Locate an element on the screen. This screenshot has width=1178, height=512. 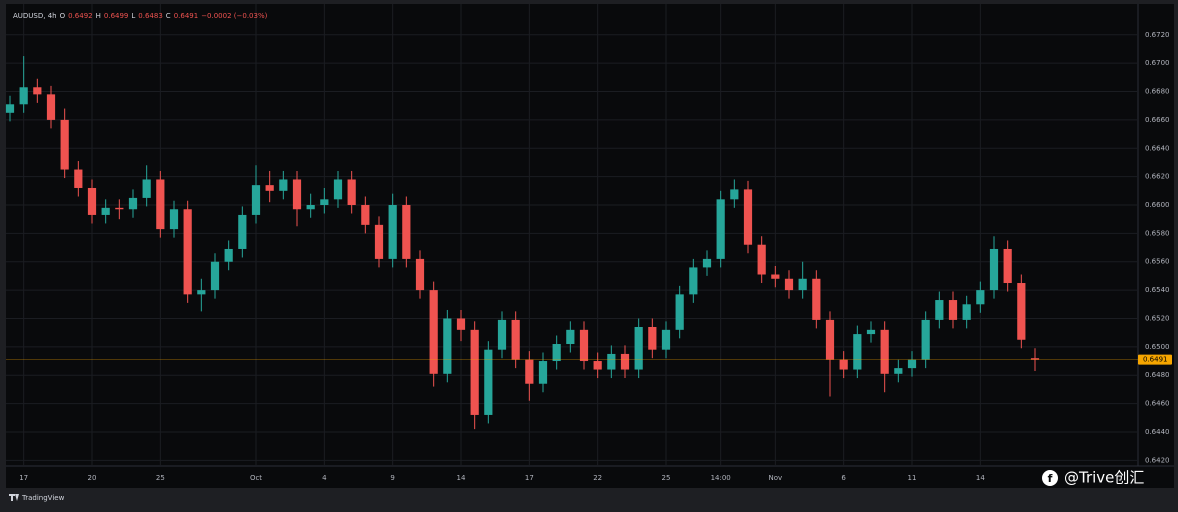
x-tick-label: 6 is located at coordinates (843, 478).